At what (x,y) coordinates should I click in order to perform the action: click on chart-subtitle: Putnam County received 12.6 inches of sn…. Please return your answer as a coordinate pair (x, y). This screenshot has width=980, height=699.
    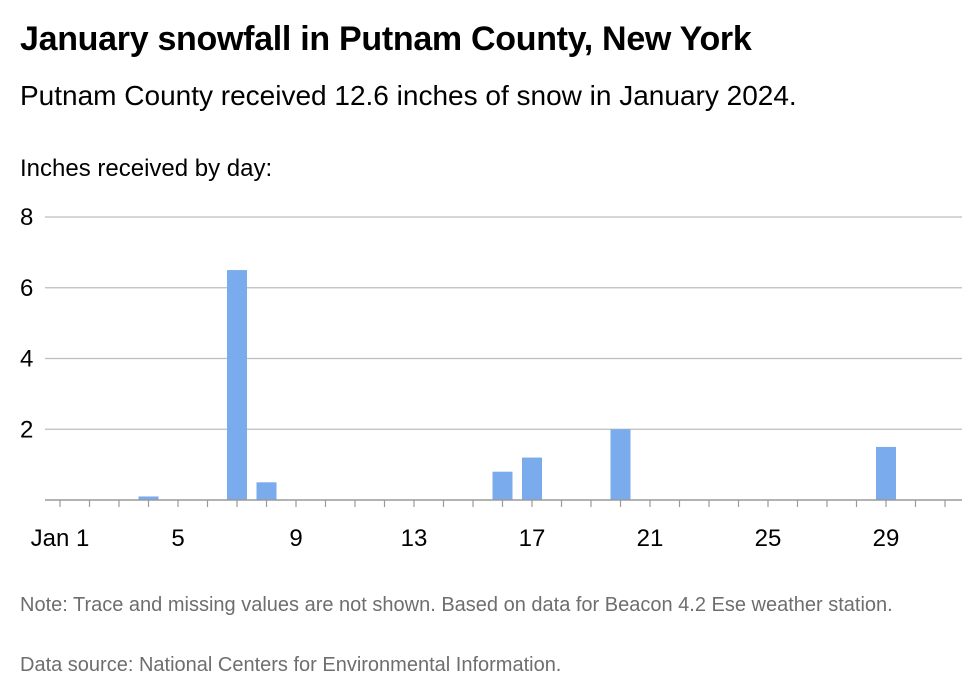
    Looking at the image, I should click on (408, 95).